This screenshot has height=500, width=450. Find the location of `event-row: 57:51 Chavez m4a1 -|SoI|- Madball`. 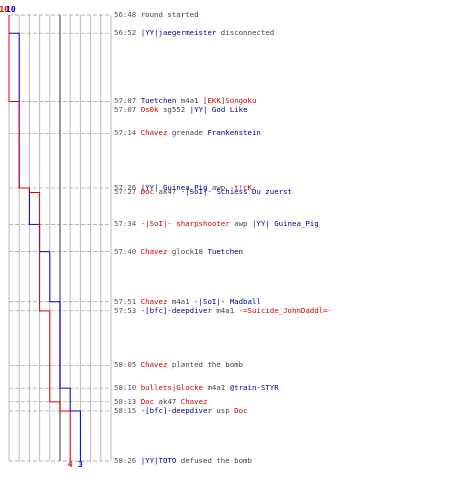

event-row: 57:51 Chavez m4a1 -|SoI|- Madball is located at coordinates (187, 301).